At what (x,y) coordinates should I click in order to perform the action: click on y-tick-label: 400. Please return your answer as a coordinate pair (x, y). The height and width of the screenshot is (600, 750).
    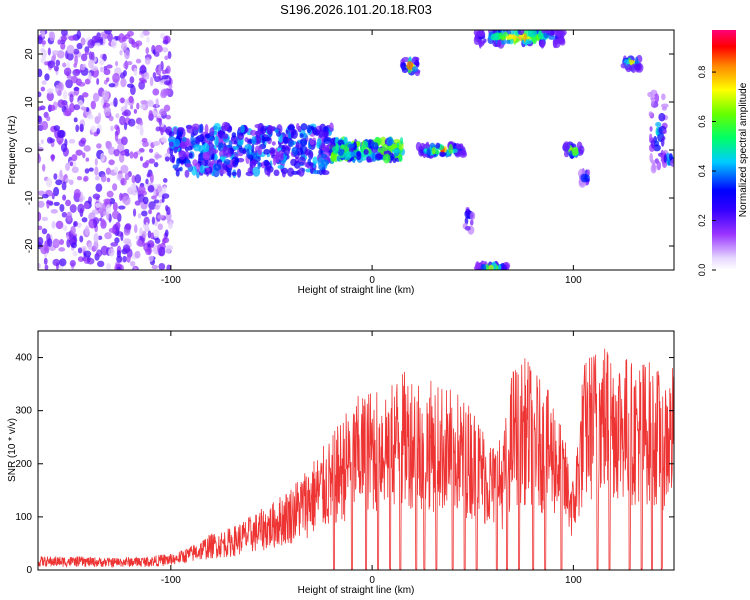
    Looking at the image, I should click on (23, 358).